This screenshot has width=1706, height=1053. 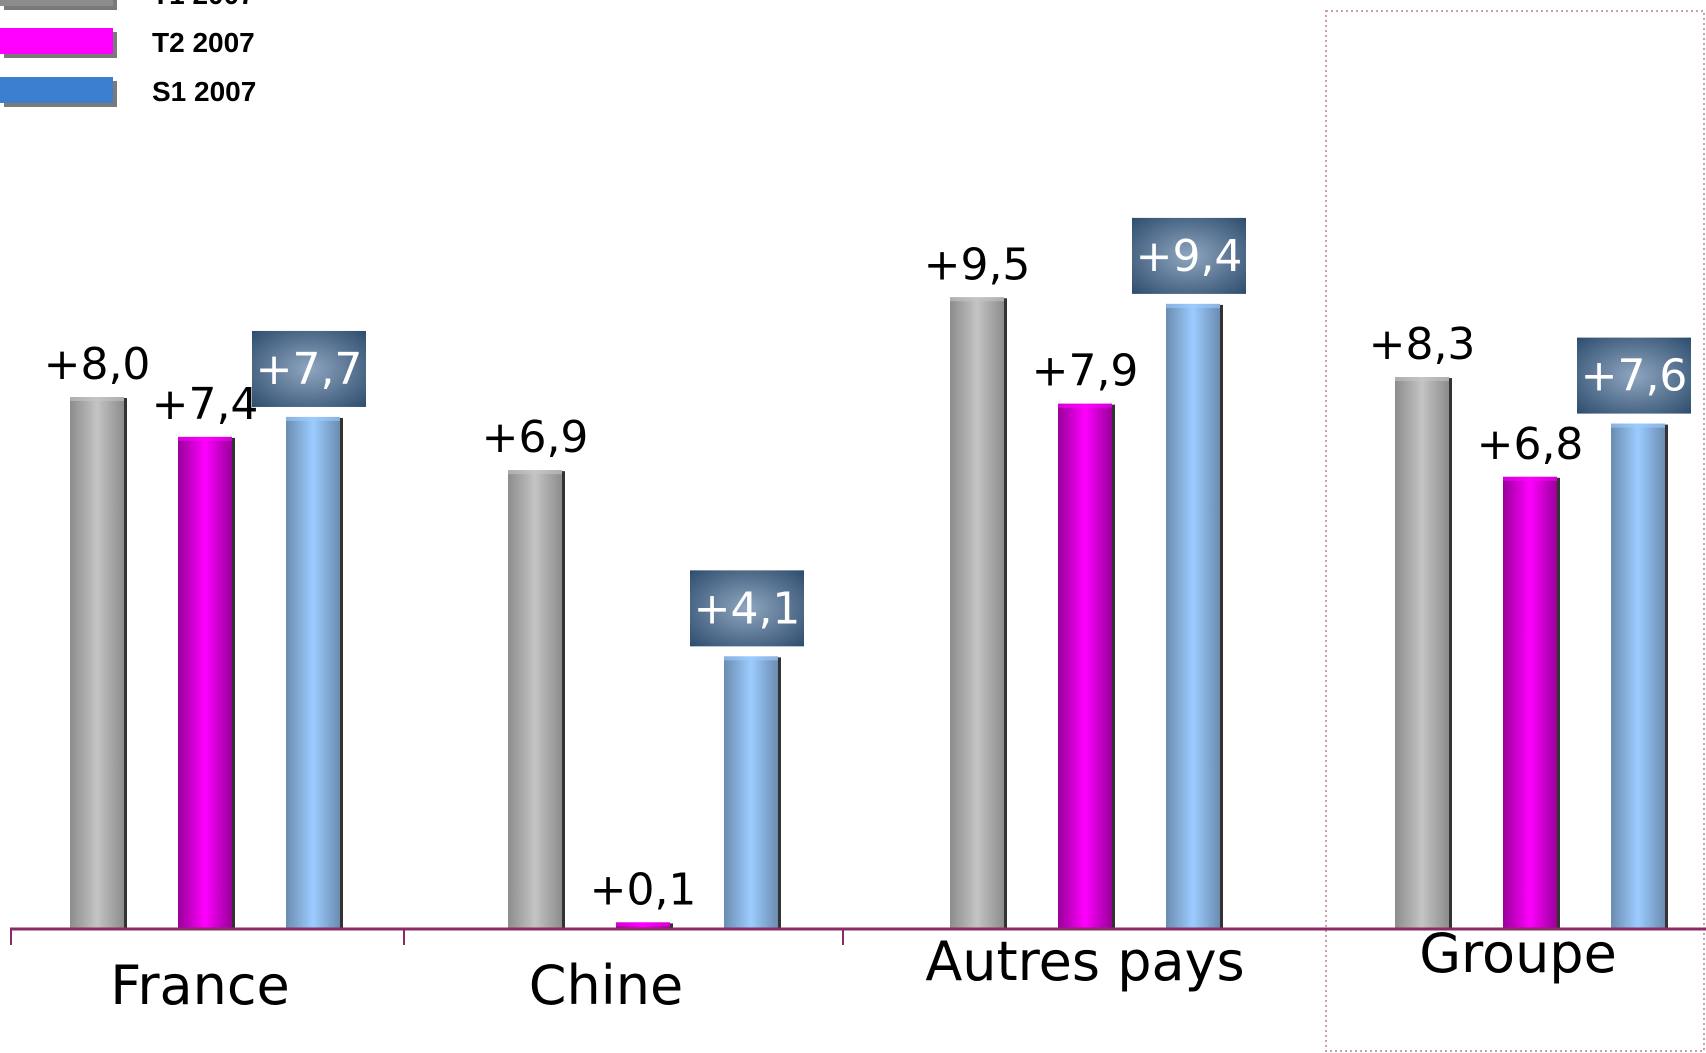 I want to click on legend-label: S1 2007, so click(x=204, y=91).